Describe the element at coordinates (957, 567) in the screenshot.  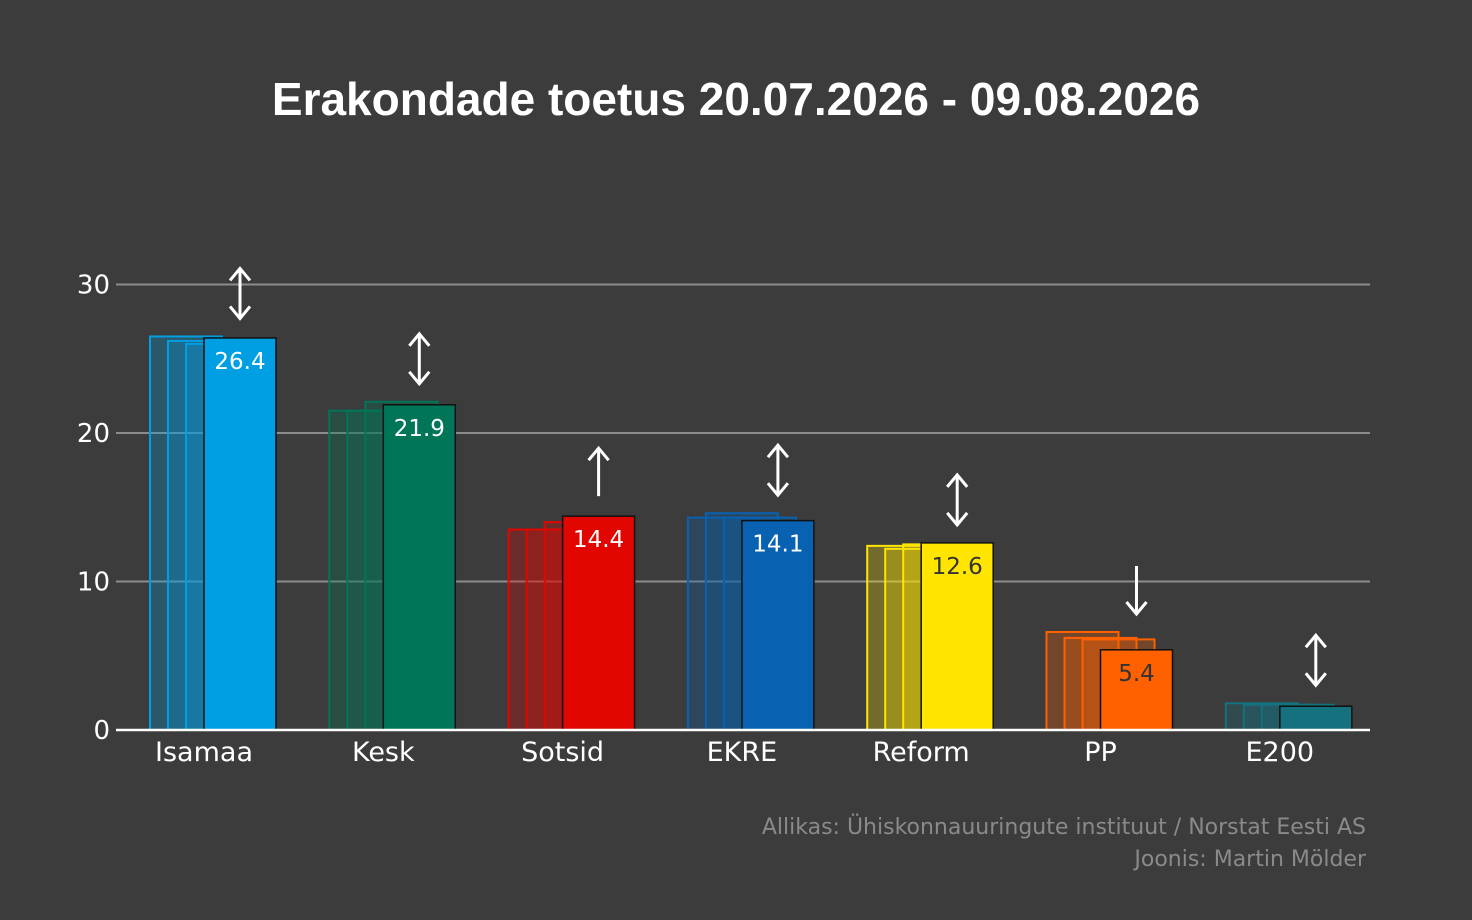
I see `data-label: 12.6` at that location.